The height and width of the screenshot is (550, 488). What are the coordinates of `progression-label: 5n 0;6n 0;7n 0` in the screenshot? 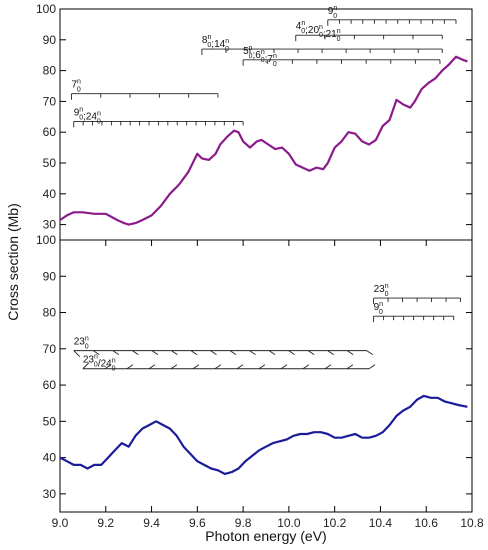 It's located at (260, 56).